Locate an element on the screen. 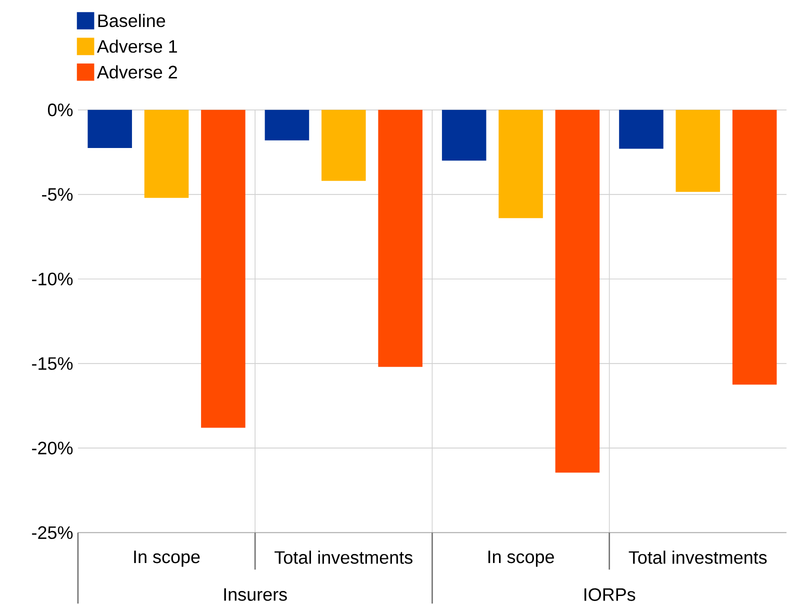 The height and width of the screenshot is (605, 787). legend-label: Adverse 1 is located at coordinates (136, 46).